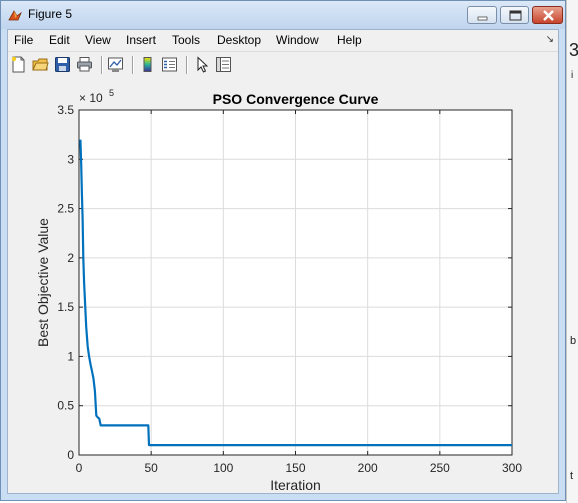  What do you see at coordinates (572, 476) in the screenshot?
I see `background-mark: t` at bounding box center [572, 476].